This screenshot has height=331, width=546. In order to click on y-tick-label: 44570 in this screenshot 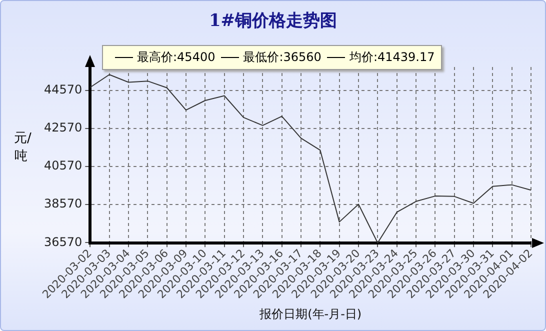, I will do `click(63, 89)`.